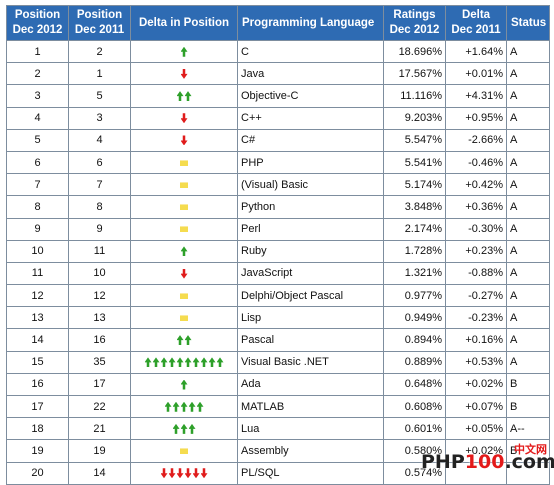 The width and height of the screenshot is (554, 485). I want to click on table-row: 9 9 Perl 2.174% -0.30% A, so click(278, 229).